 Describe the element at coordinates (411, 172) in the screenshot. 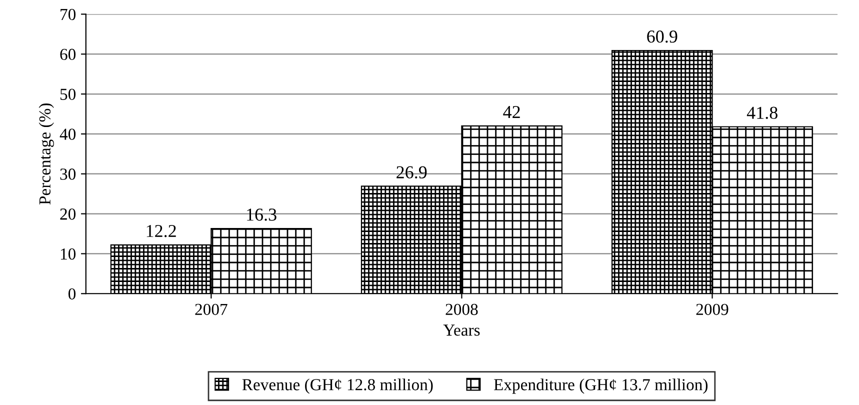

I see `data-label: 26.9` at that location.